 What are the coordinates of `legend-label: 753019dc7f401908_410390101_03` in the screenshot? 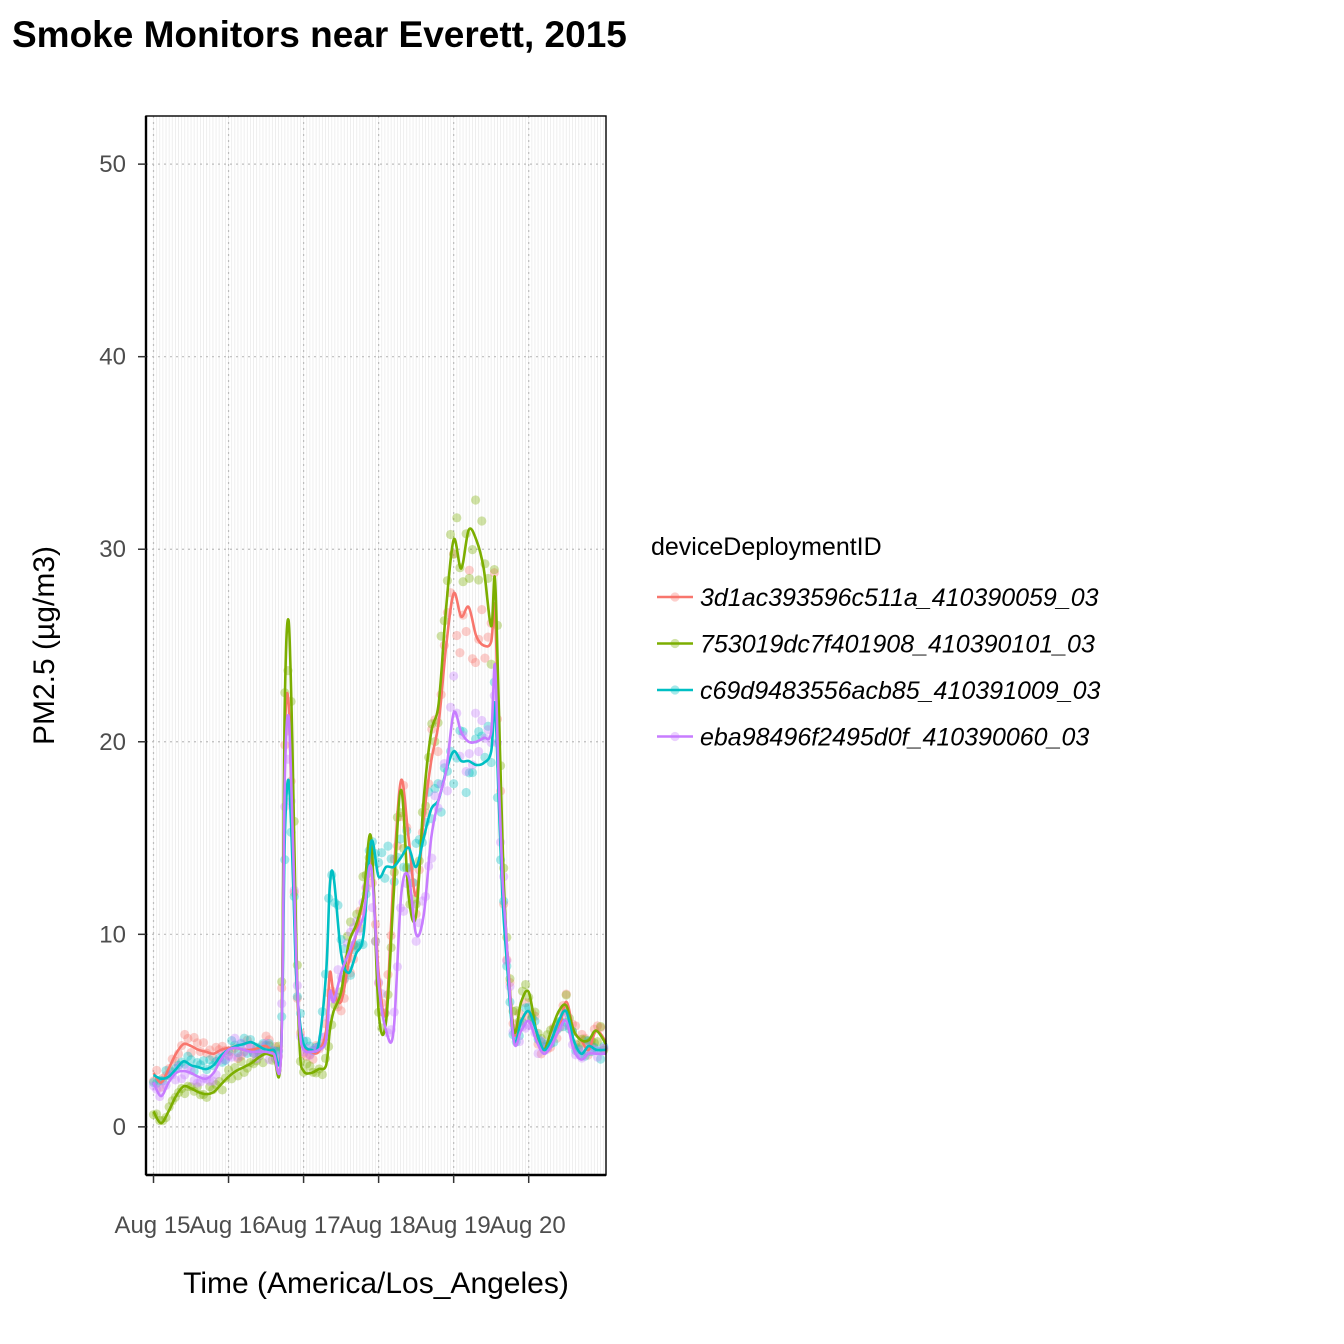 It's located at (897, 645).